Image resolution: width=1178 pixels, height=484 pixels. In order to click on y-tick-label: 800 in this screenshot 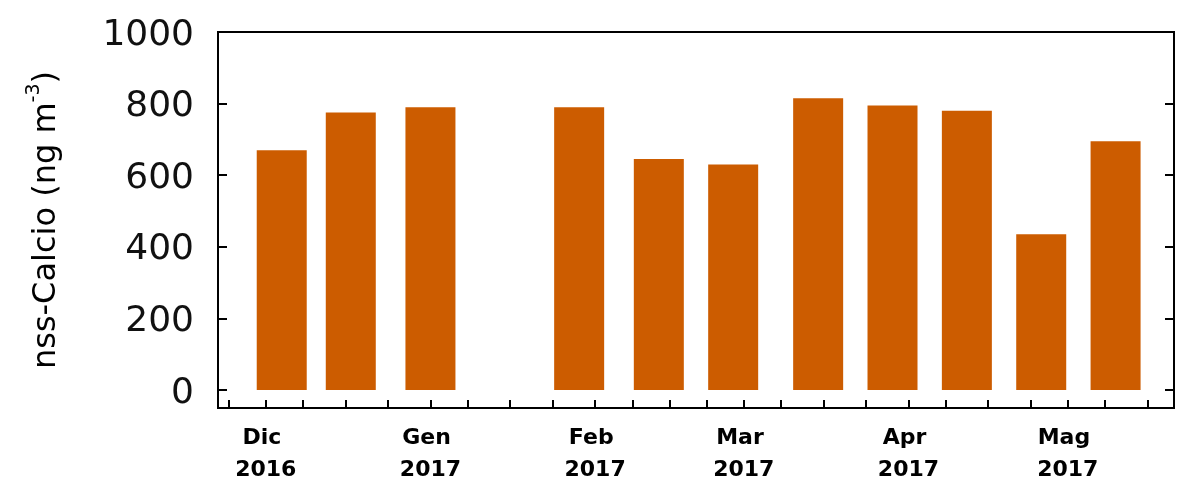, I will do `click(159, 104)`.